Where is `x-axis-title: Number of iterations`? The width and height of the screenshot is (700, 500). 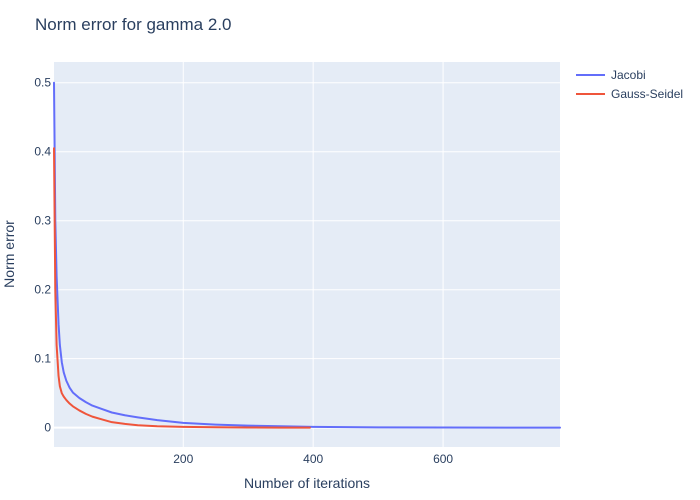
x-axis-title: Number of iterations is located at coordinates (307, 483).